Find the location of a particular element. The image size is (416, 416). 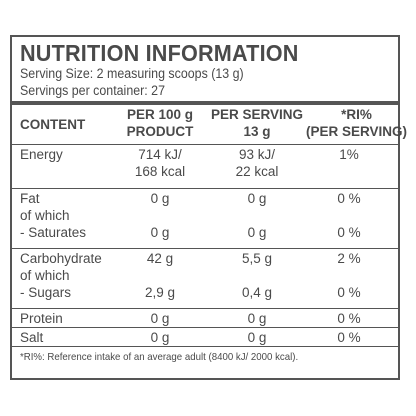

carb-per-100g-cell: 42 g 2,9 g is located at coordinates (160, 279).